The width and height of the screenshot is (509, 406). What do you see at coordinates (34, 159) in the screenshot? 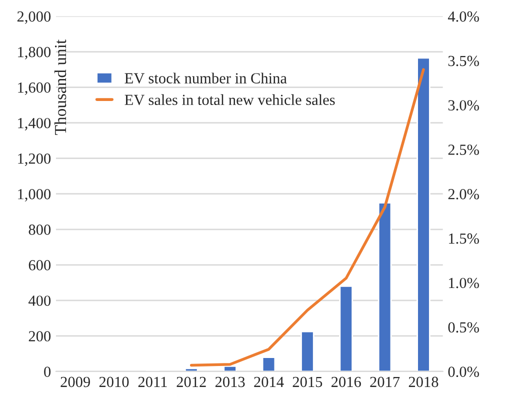
I see `y-tick-label: 1,200` at bounding box center [34, 159].